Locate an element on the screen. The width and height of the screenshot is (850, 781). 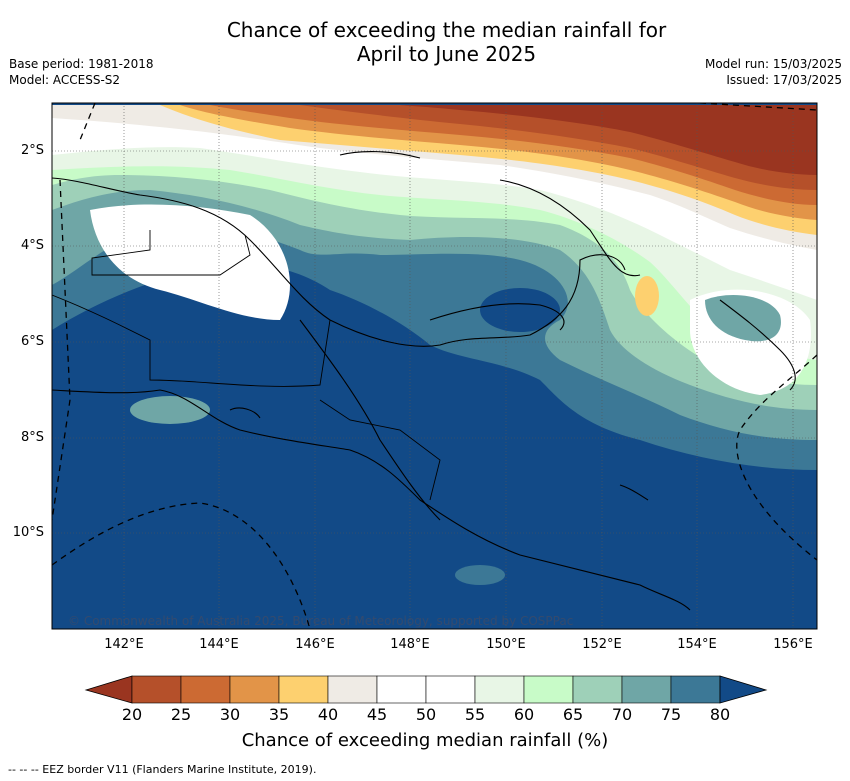
colorbar-low-arrow is located at coordinates (108, 689).